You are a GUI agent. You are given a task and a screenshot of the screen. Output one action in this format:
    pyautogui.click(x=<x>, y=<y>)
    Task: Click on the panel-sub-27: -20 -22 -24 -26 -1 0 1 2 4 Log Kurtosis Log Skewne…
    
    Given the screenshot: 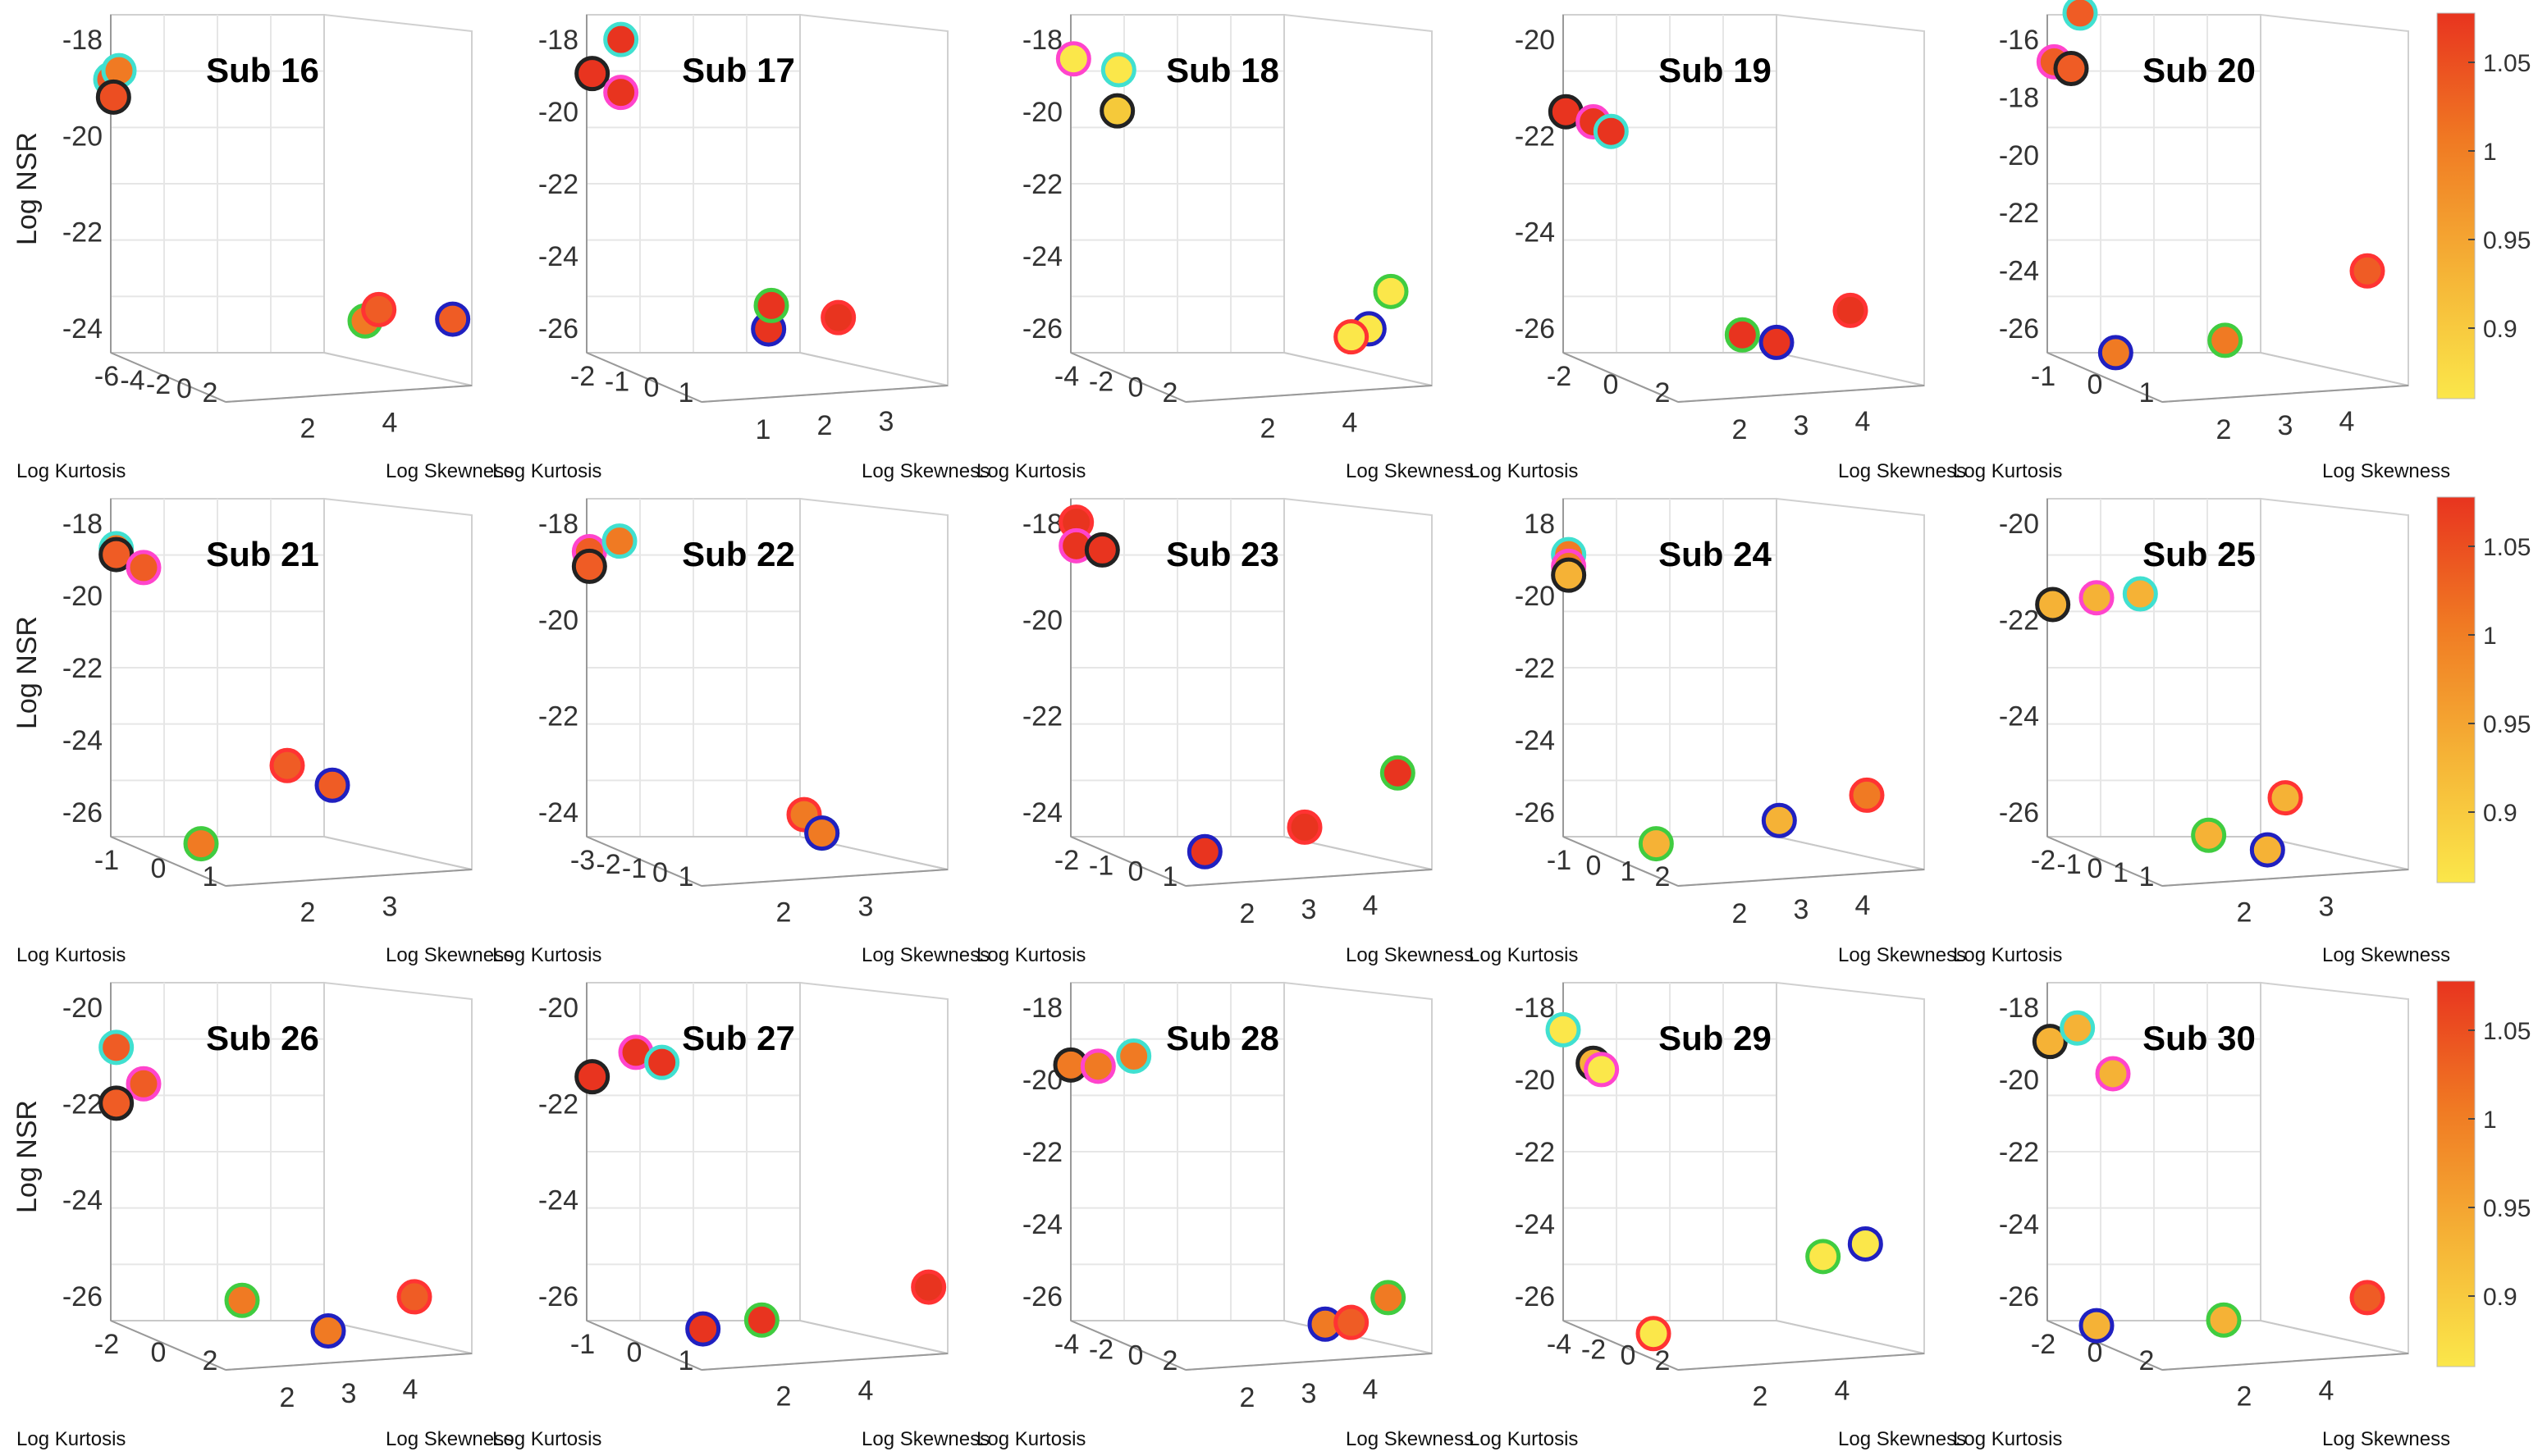 What is the action you would take?
    pyautogui.click(x=741, y=1215)
    